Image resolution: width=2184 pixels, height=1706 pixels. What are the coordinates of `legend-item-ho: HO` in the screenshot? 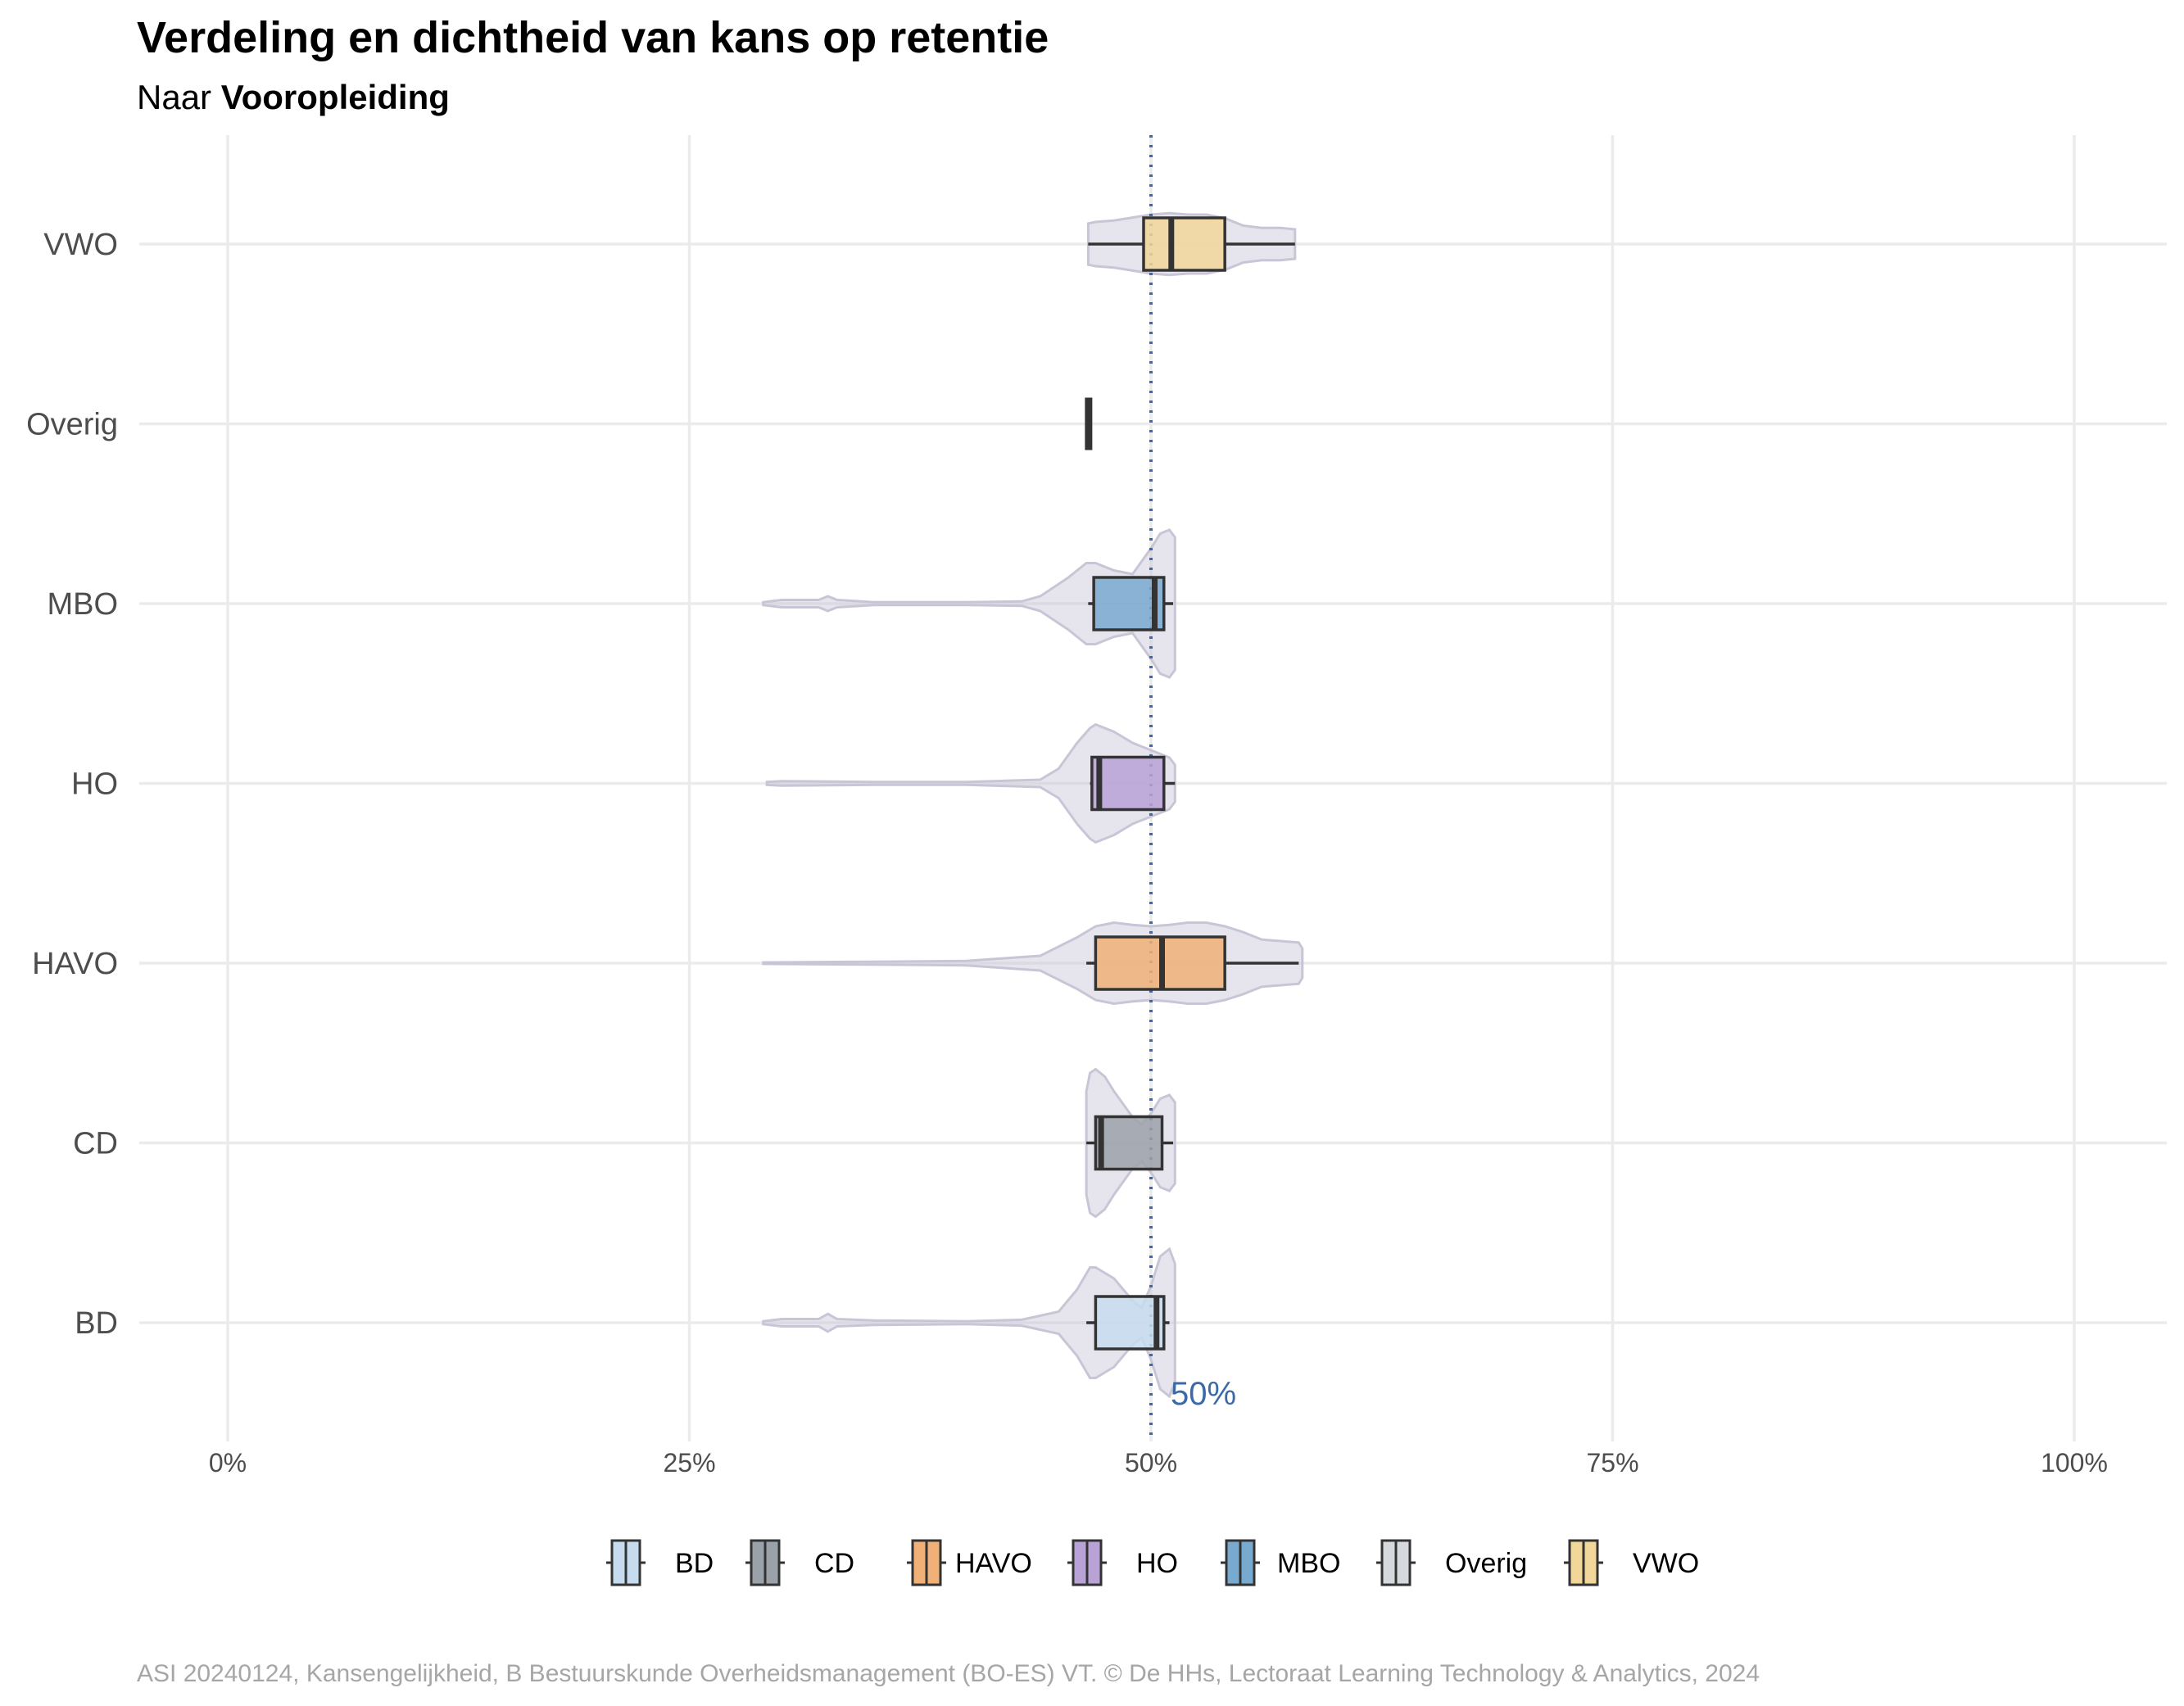 It's located at (1122, 1562).